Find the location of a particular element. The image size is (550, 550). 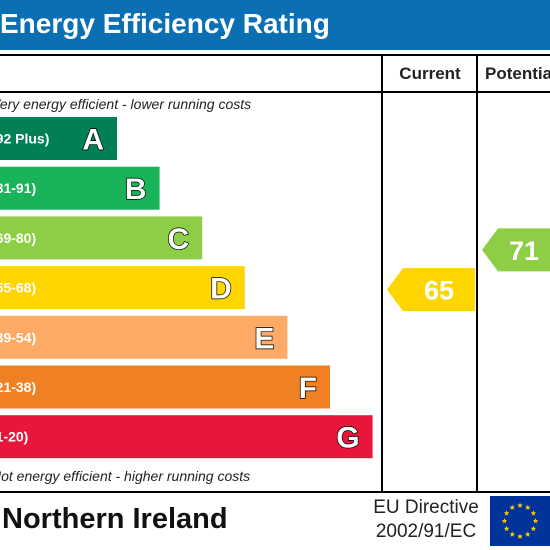

band-letter-d: D is located at coordinates (221, 289).